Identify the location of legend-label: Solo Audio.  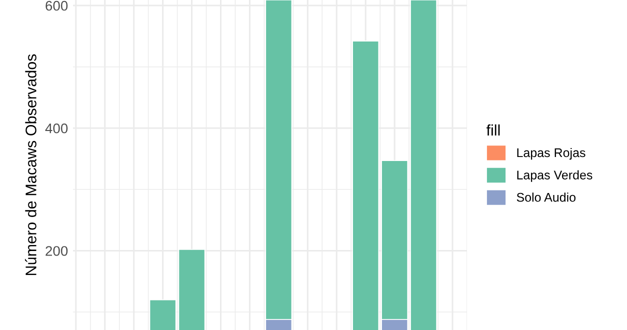
(546, 197).